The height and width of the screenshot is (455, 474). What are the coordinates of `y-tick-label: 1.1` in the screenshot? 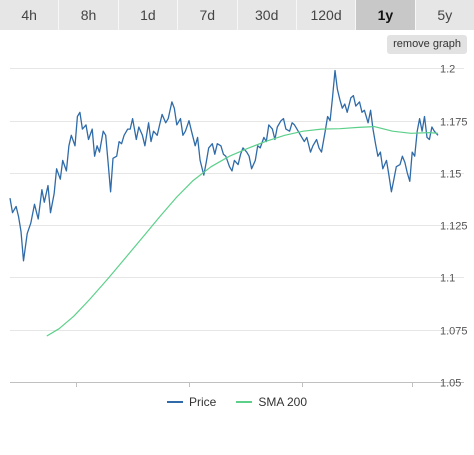 It's located at (447, 279).